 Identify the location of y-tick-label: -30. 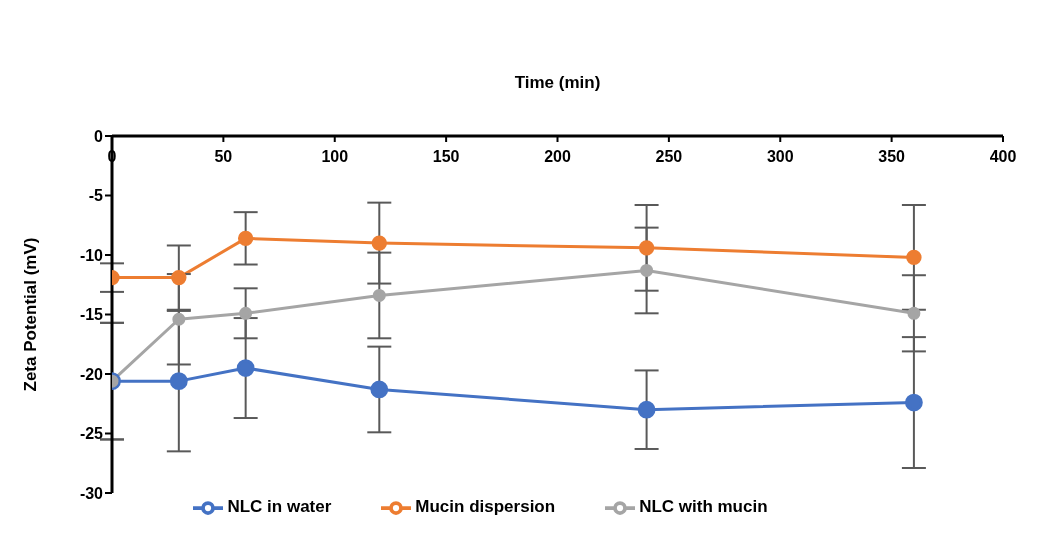
(91, 493).